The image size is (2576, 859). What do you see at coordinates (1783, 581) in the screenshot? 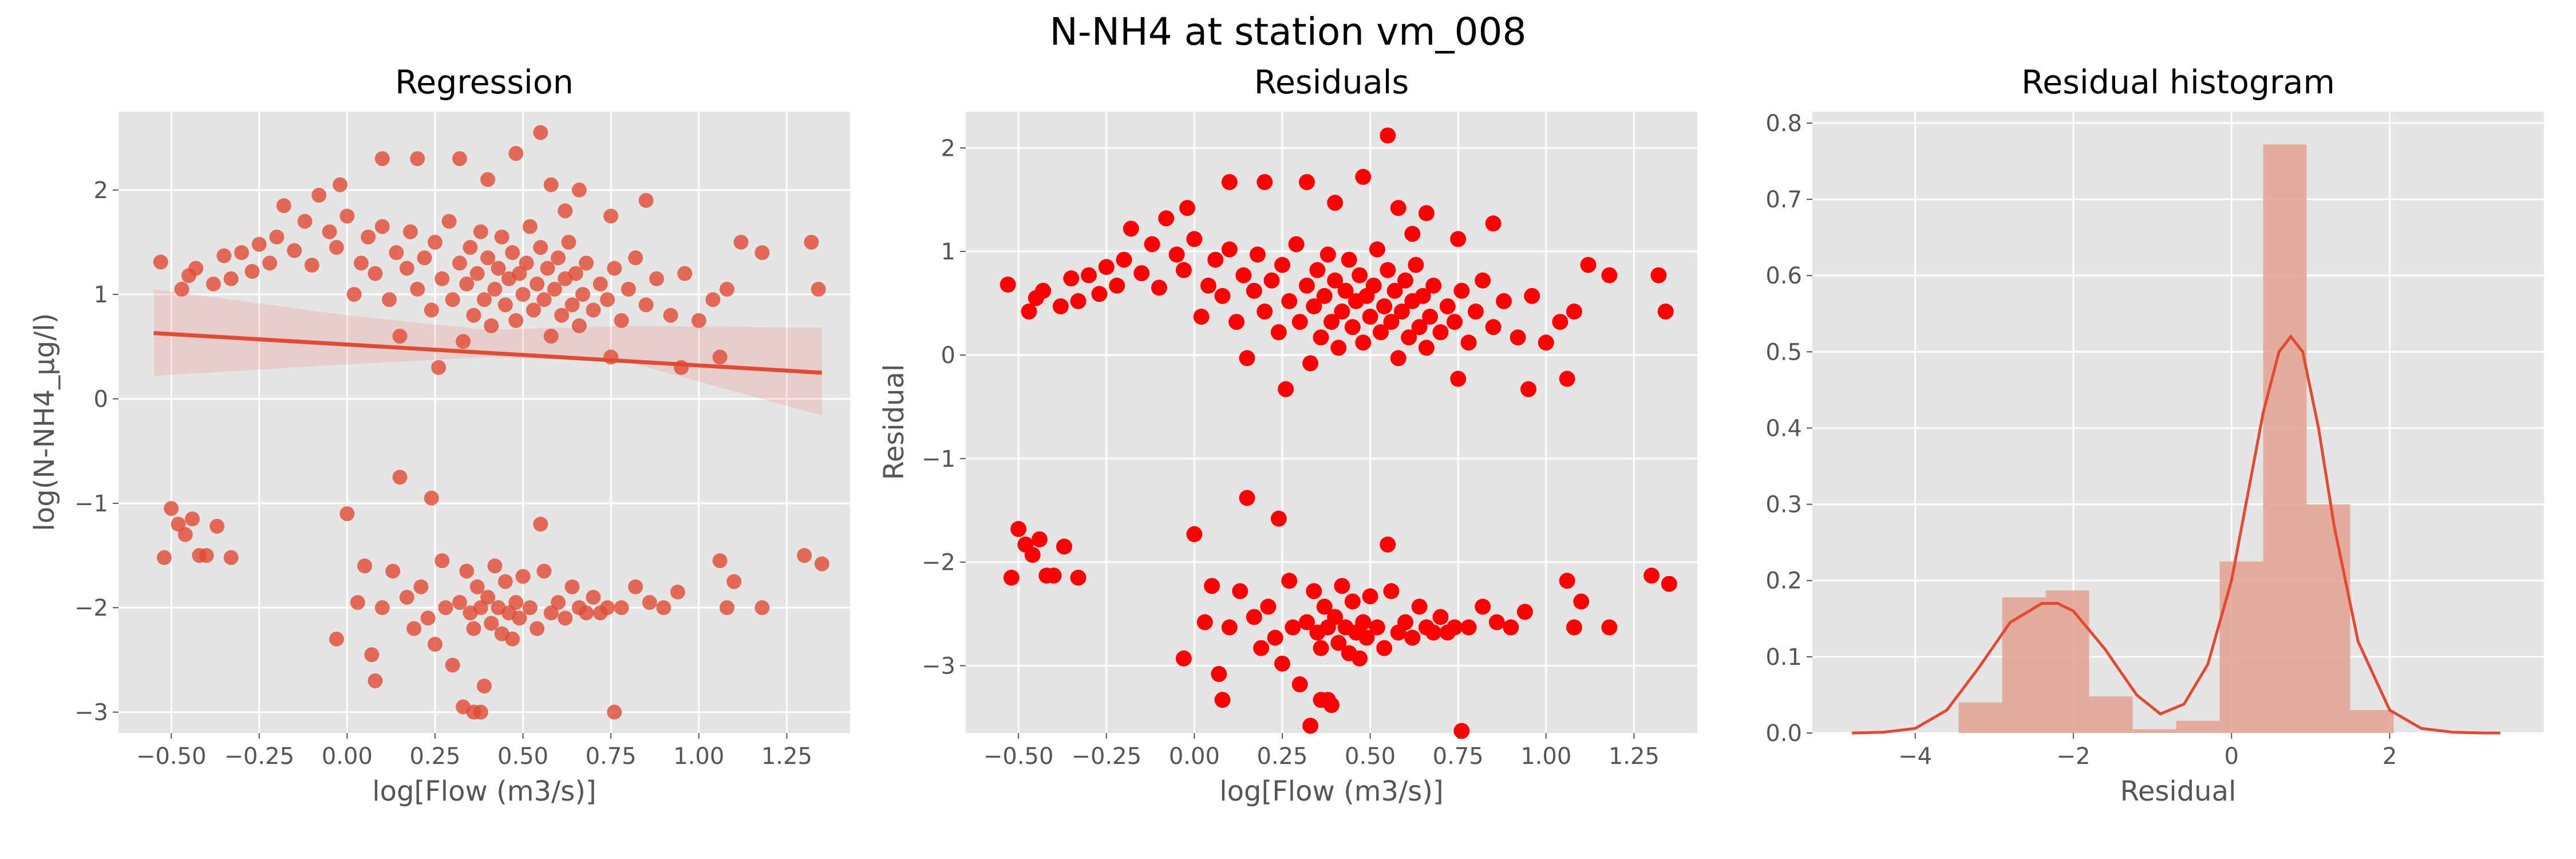
I see `histogram-y-tick-label: 0.2` at bounding box center [1783, 581].